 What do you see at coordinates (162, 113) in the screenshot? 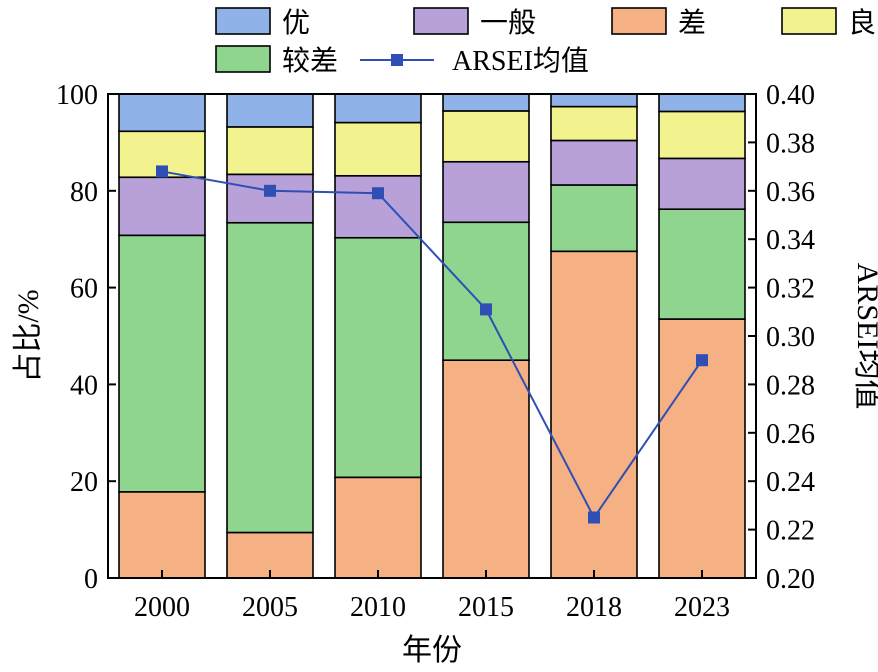
I see `bar-segment-2000-优` at bounding box center [162, 113].